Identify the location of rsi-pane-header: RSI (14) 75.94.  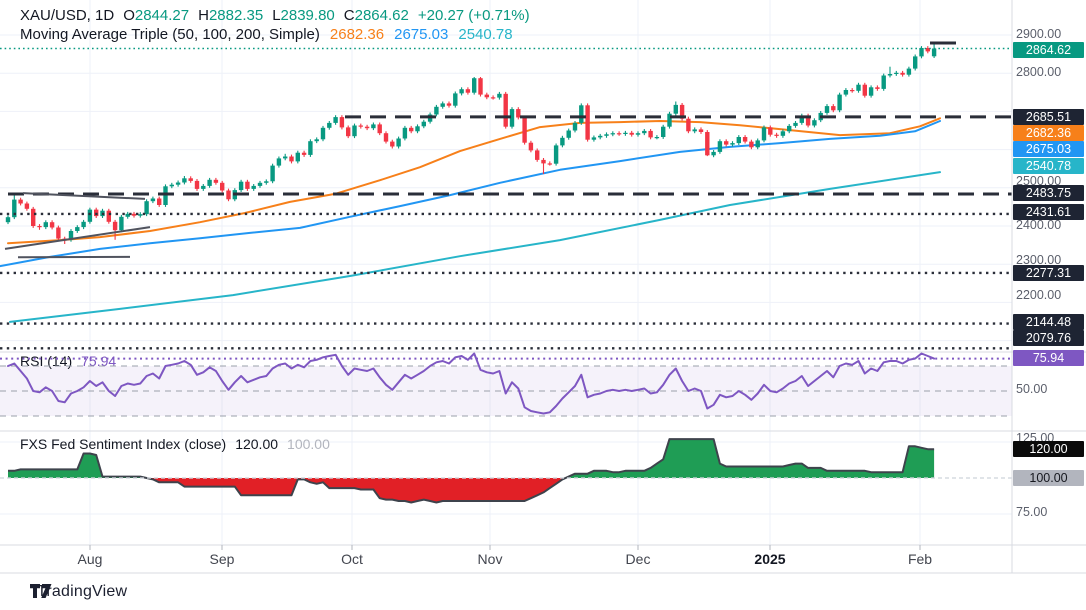
(68, 361).